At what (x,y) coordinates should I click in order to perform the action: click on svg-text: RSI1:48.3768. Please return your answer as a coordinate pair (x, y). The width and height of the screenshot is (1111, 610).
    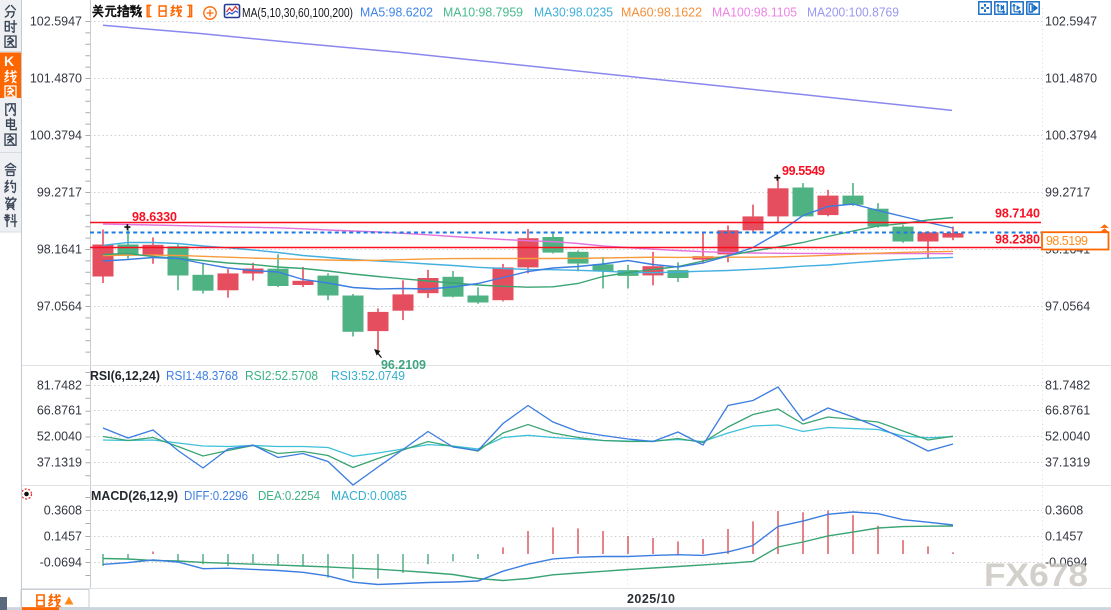
    Looking at the image, I should click on (202, 376).